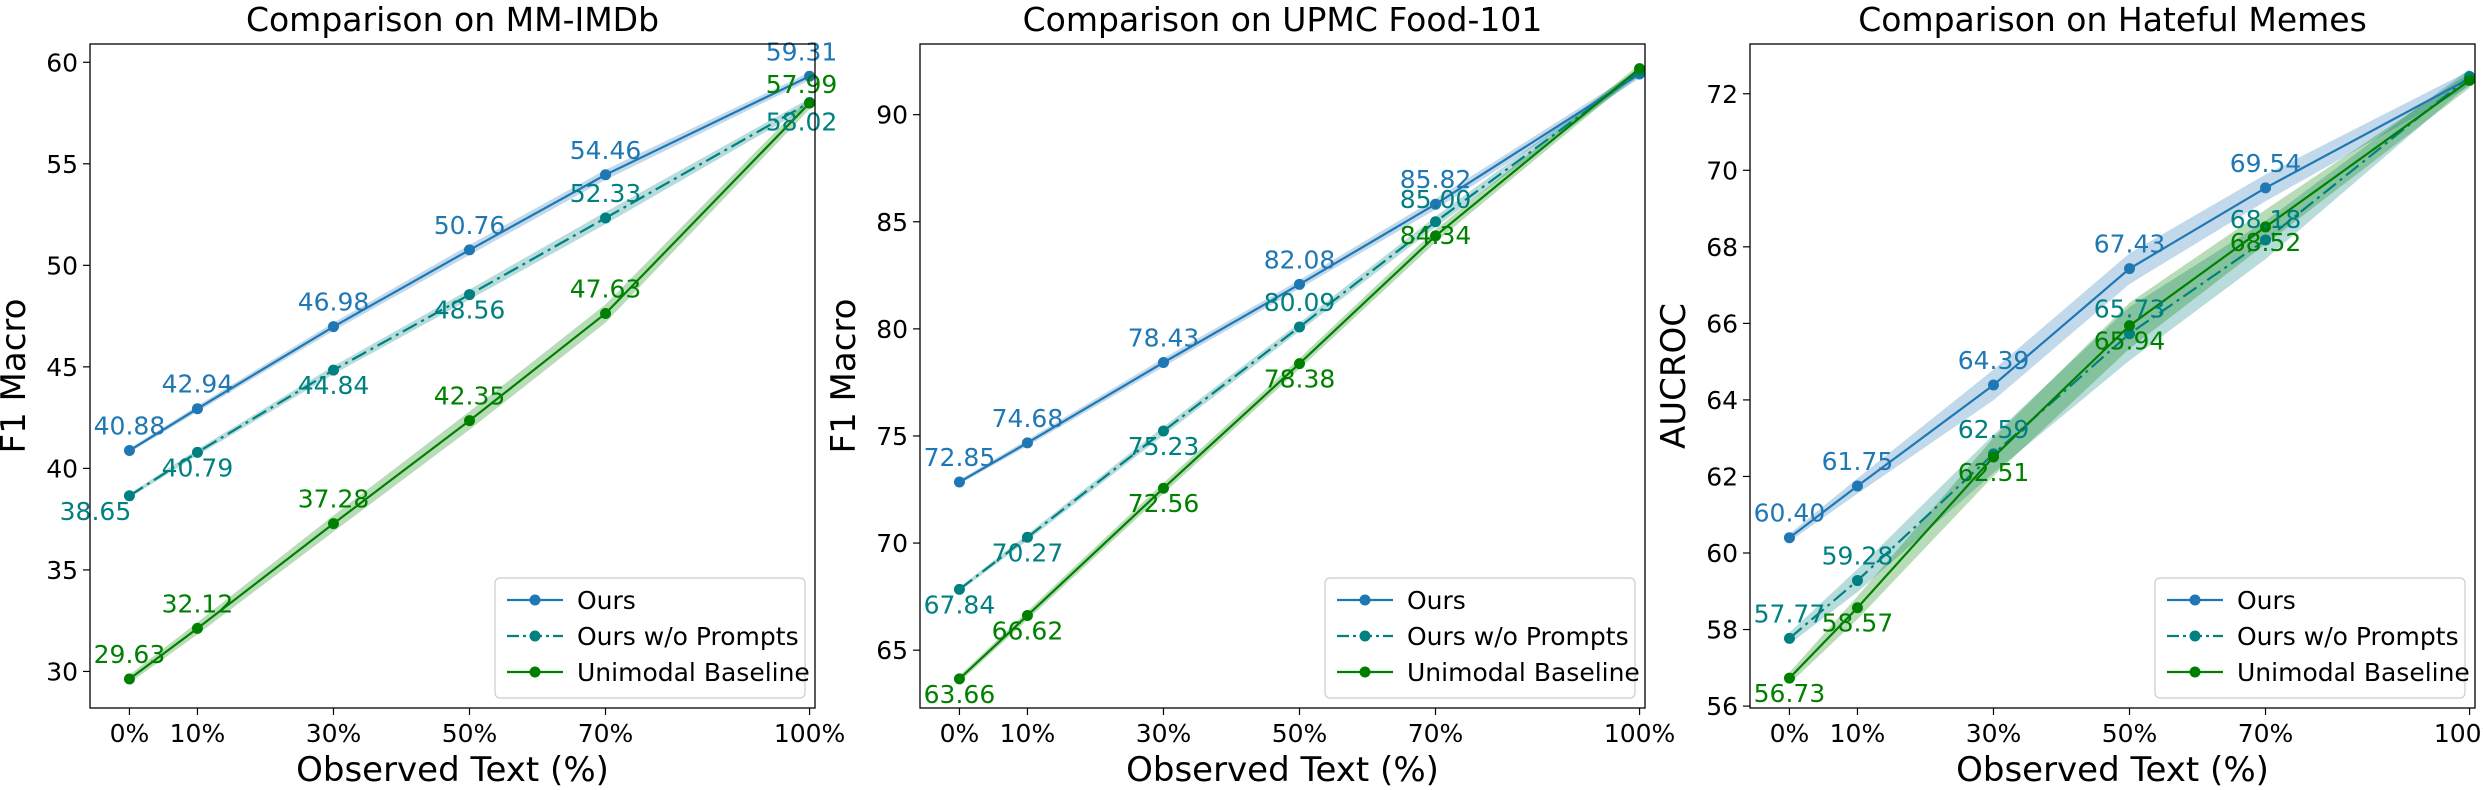 This screenshot has width=2483, height=790. What do you see at coordinates (892, 222) in the screenshot?
I see `y-tick-label: 85` at bounding box center [892, 222].